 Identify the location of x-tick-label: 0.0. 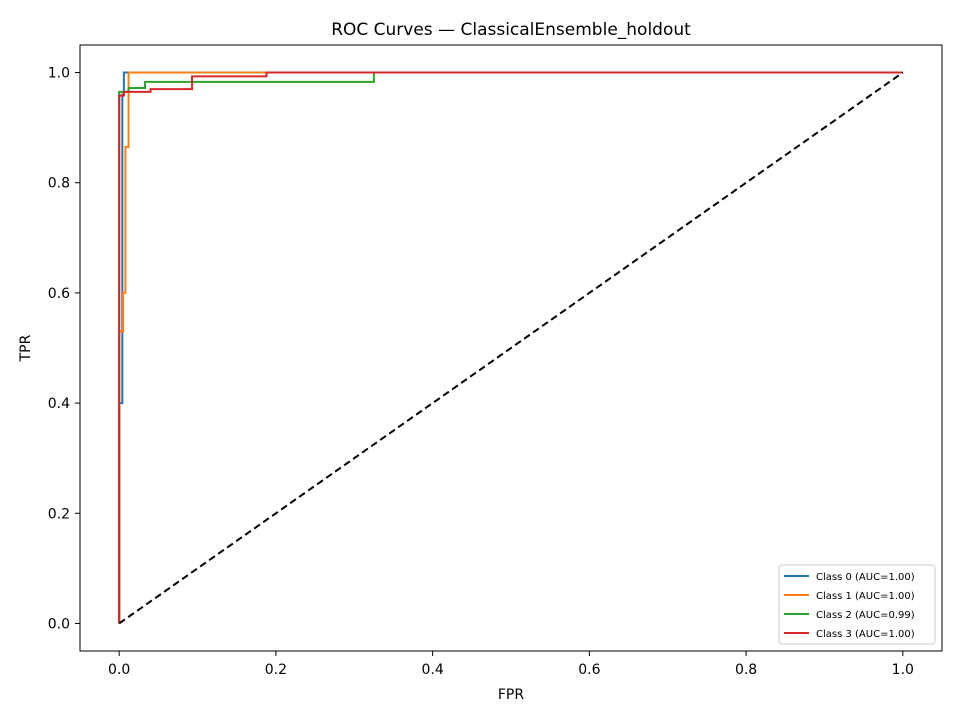
(119, 670).